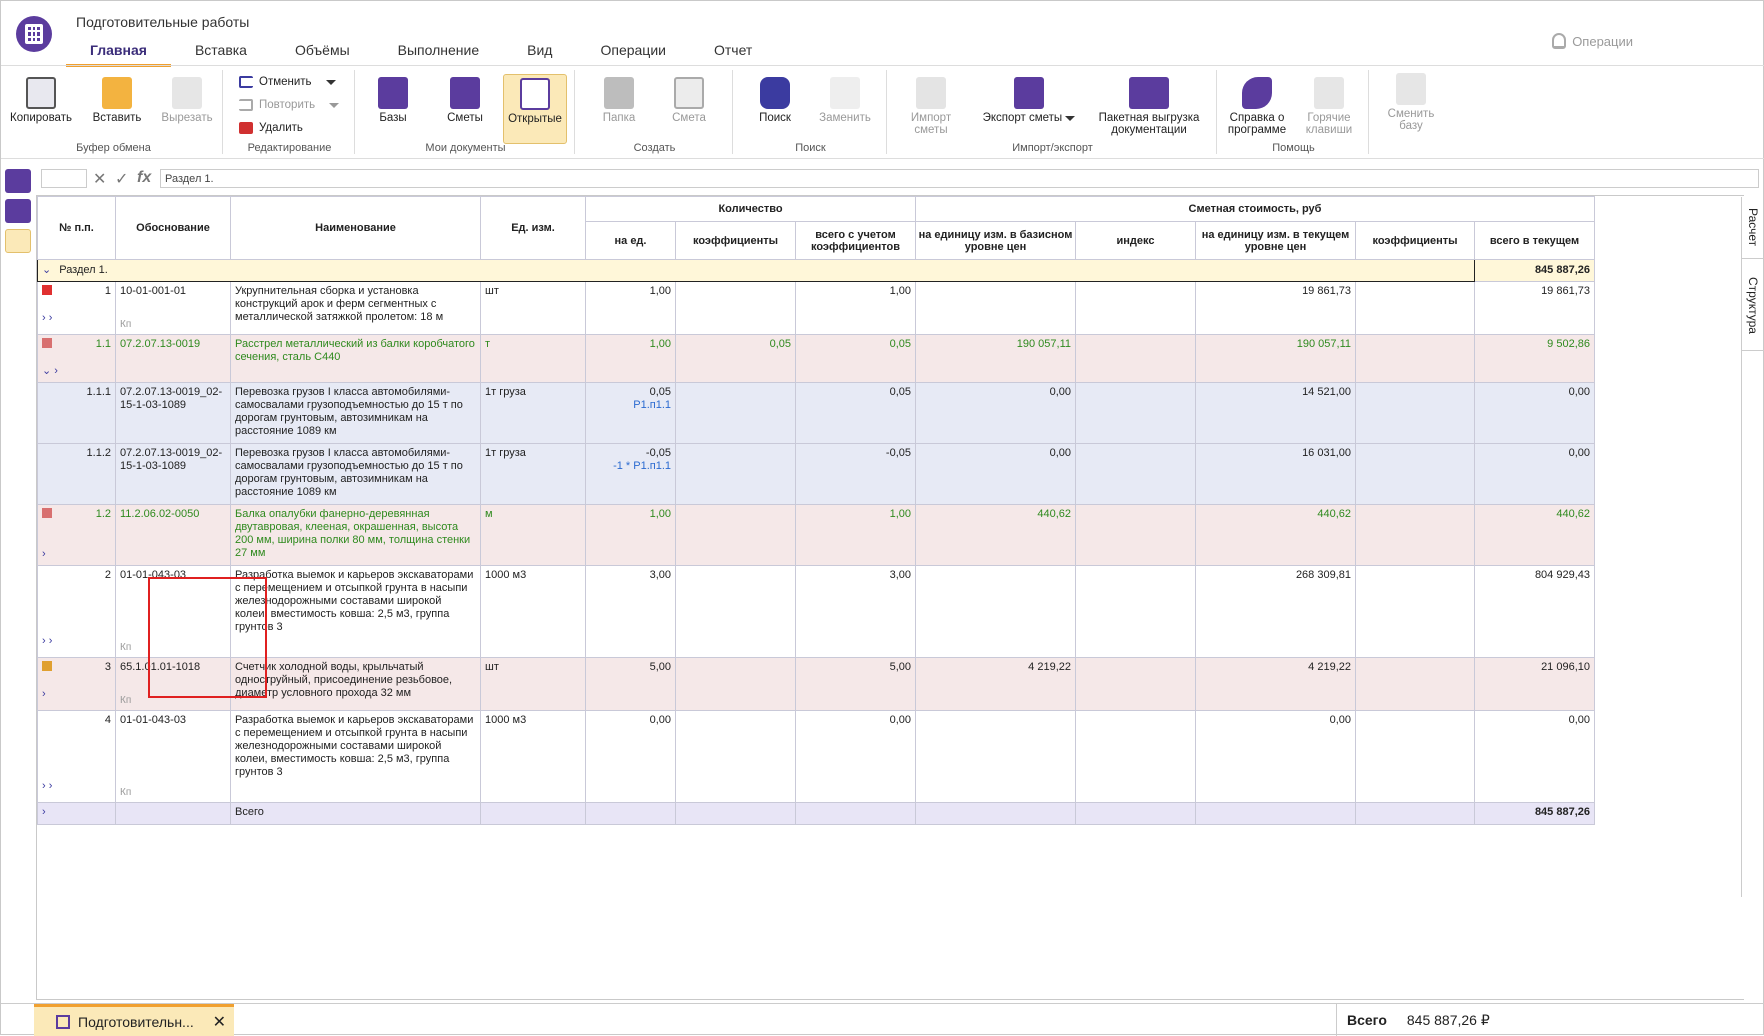  What do you see at coordinates (18, 181) in the screenshot?
I see `bases-icon` at bounding box center [18, 181].